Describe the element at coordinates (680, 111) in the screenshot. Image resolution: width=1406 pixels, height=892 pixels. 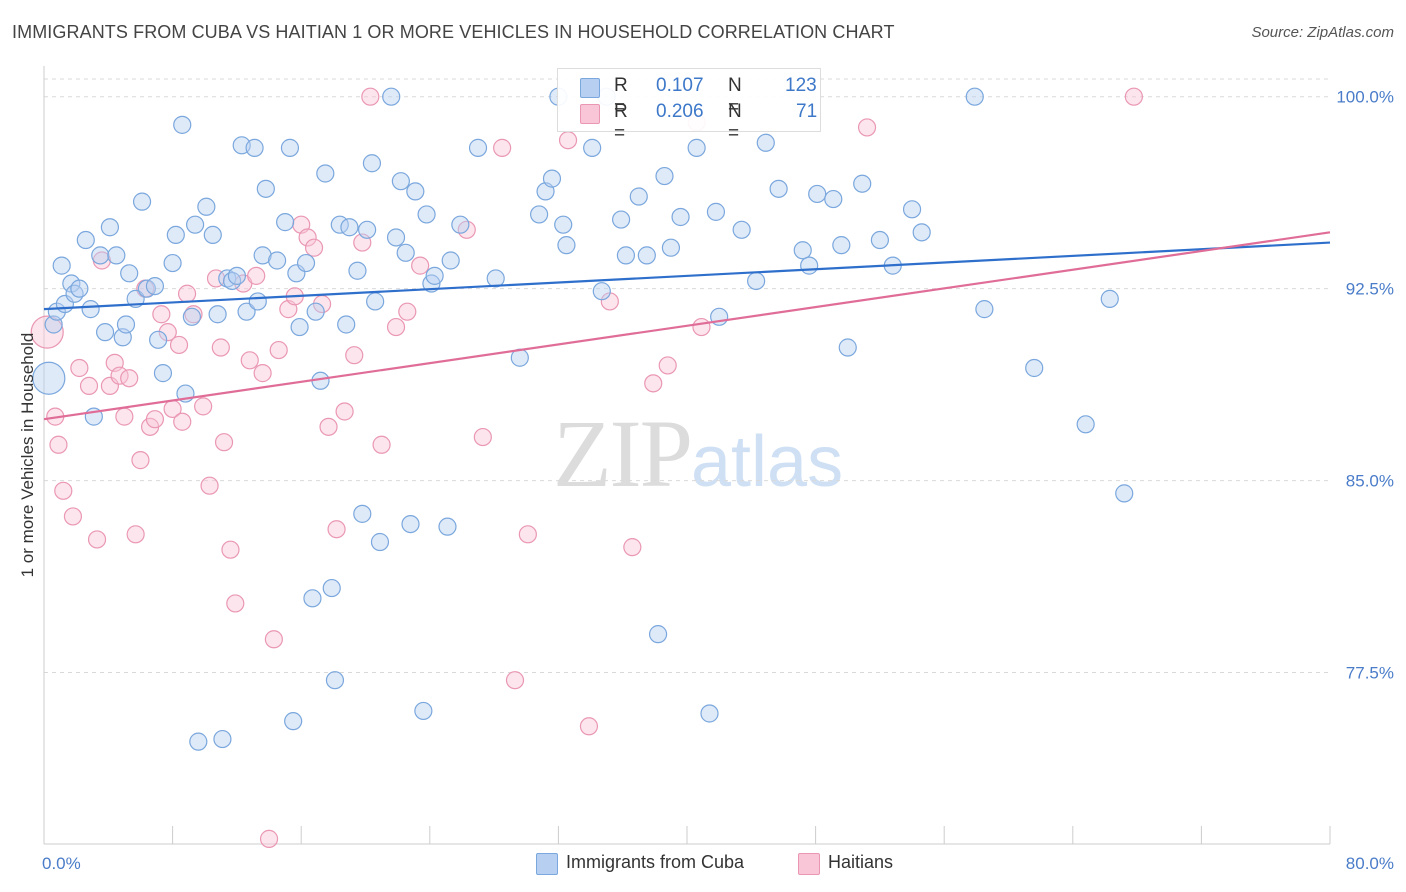
I see `legend-r-value-haitians: 0.206` at that location.